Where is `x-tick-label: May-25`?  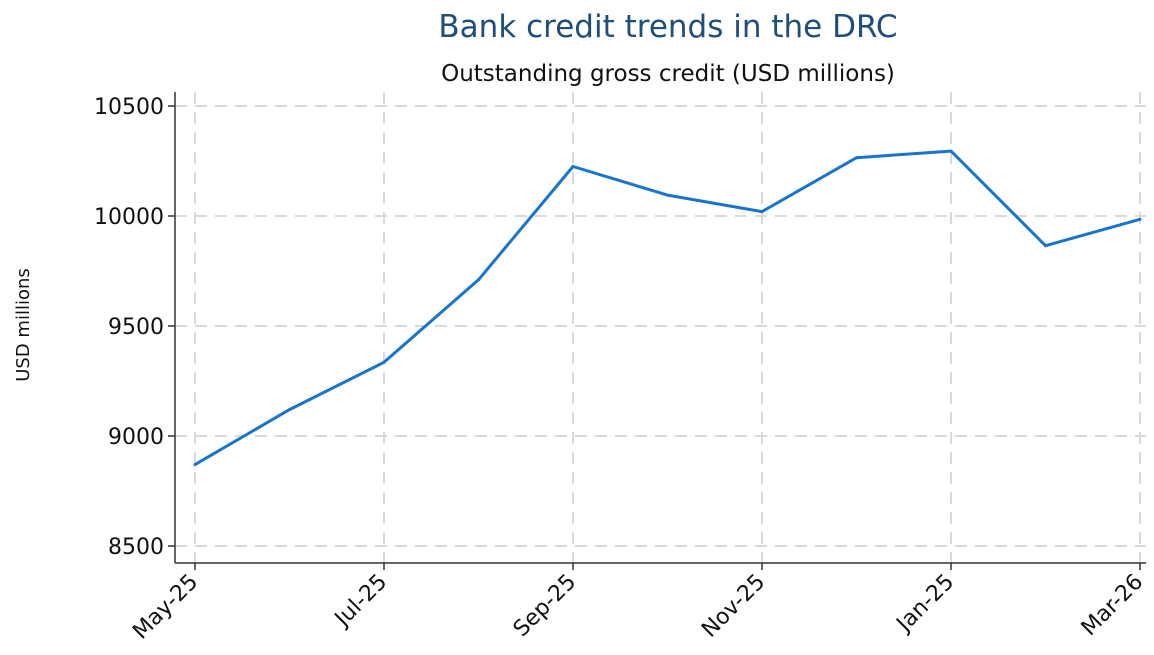
x-tick-label: May-25 is located at coordinates (165, 607).